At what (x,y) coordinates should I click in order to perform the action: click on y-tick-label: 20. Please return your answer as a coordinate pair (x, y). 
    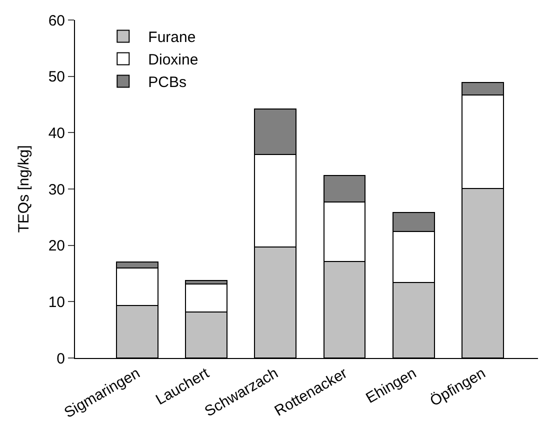
    Looking at the image, I should click on (56, 246).